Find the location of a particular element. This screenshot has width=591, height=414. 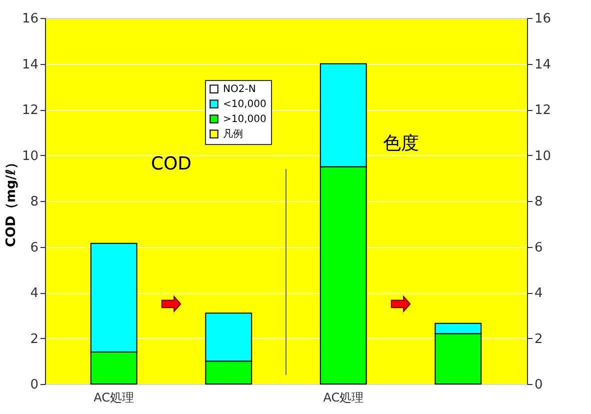

y-tick-label: 0 is located at coordinates (34, 385).